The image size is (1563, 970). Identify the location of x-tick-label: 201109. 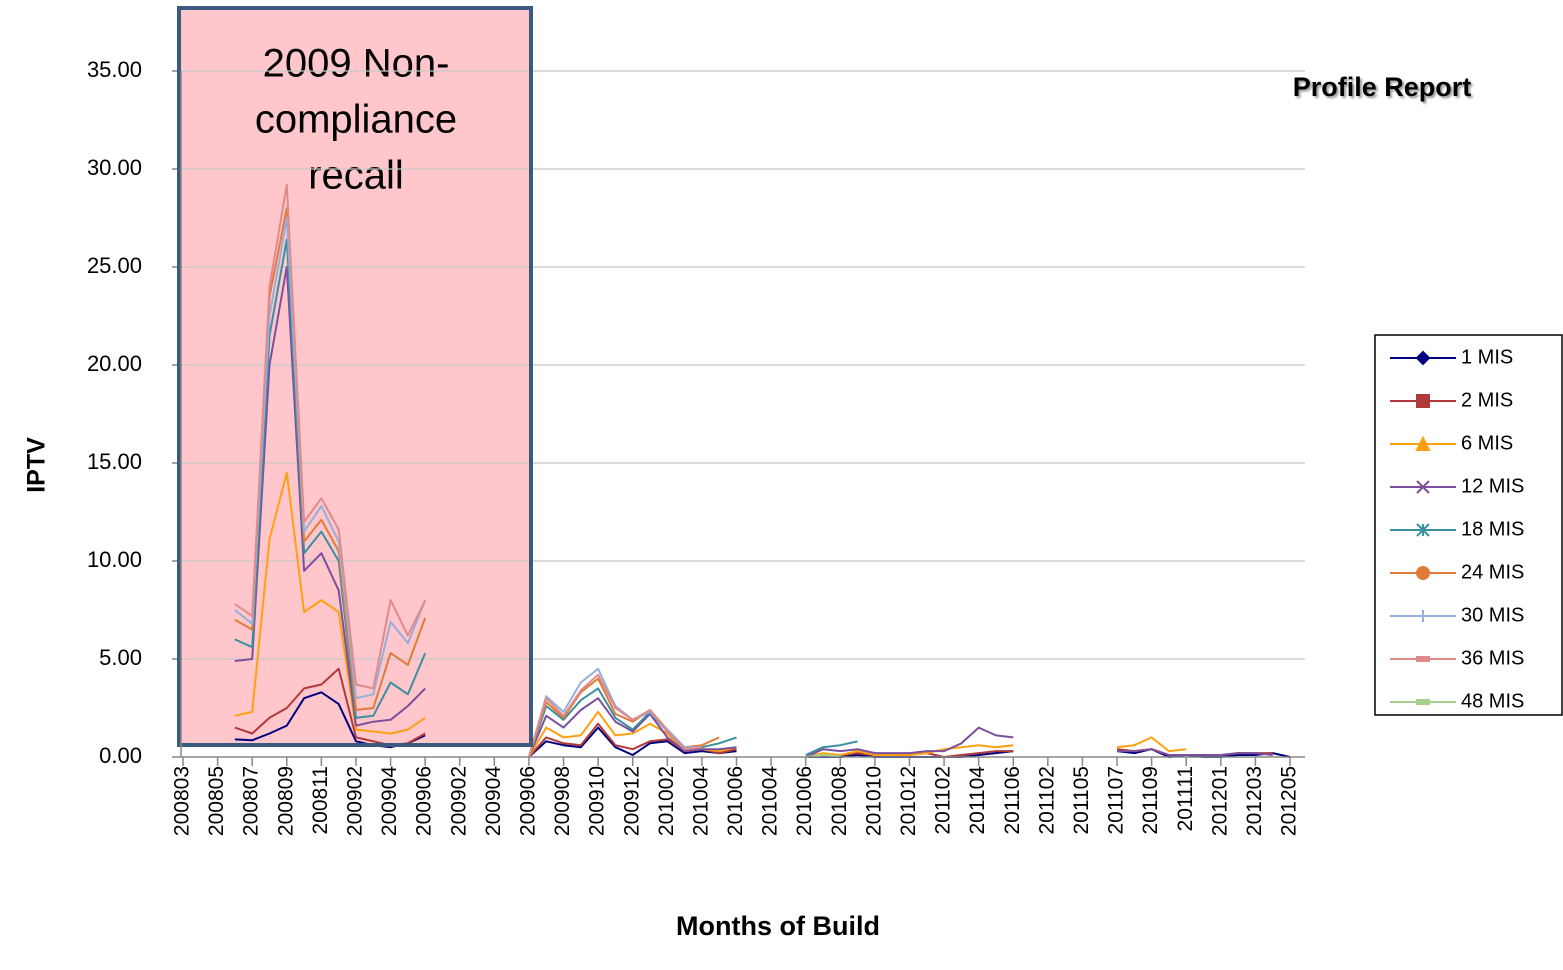
(1150, 800).